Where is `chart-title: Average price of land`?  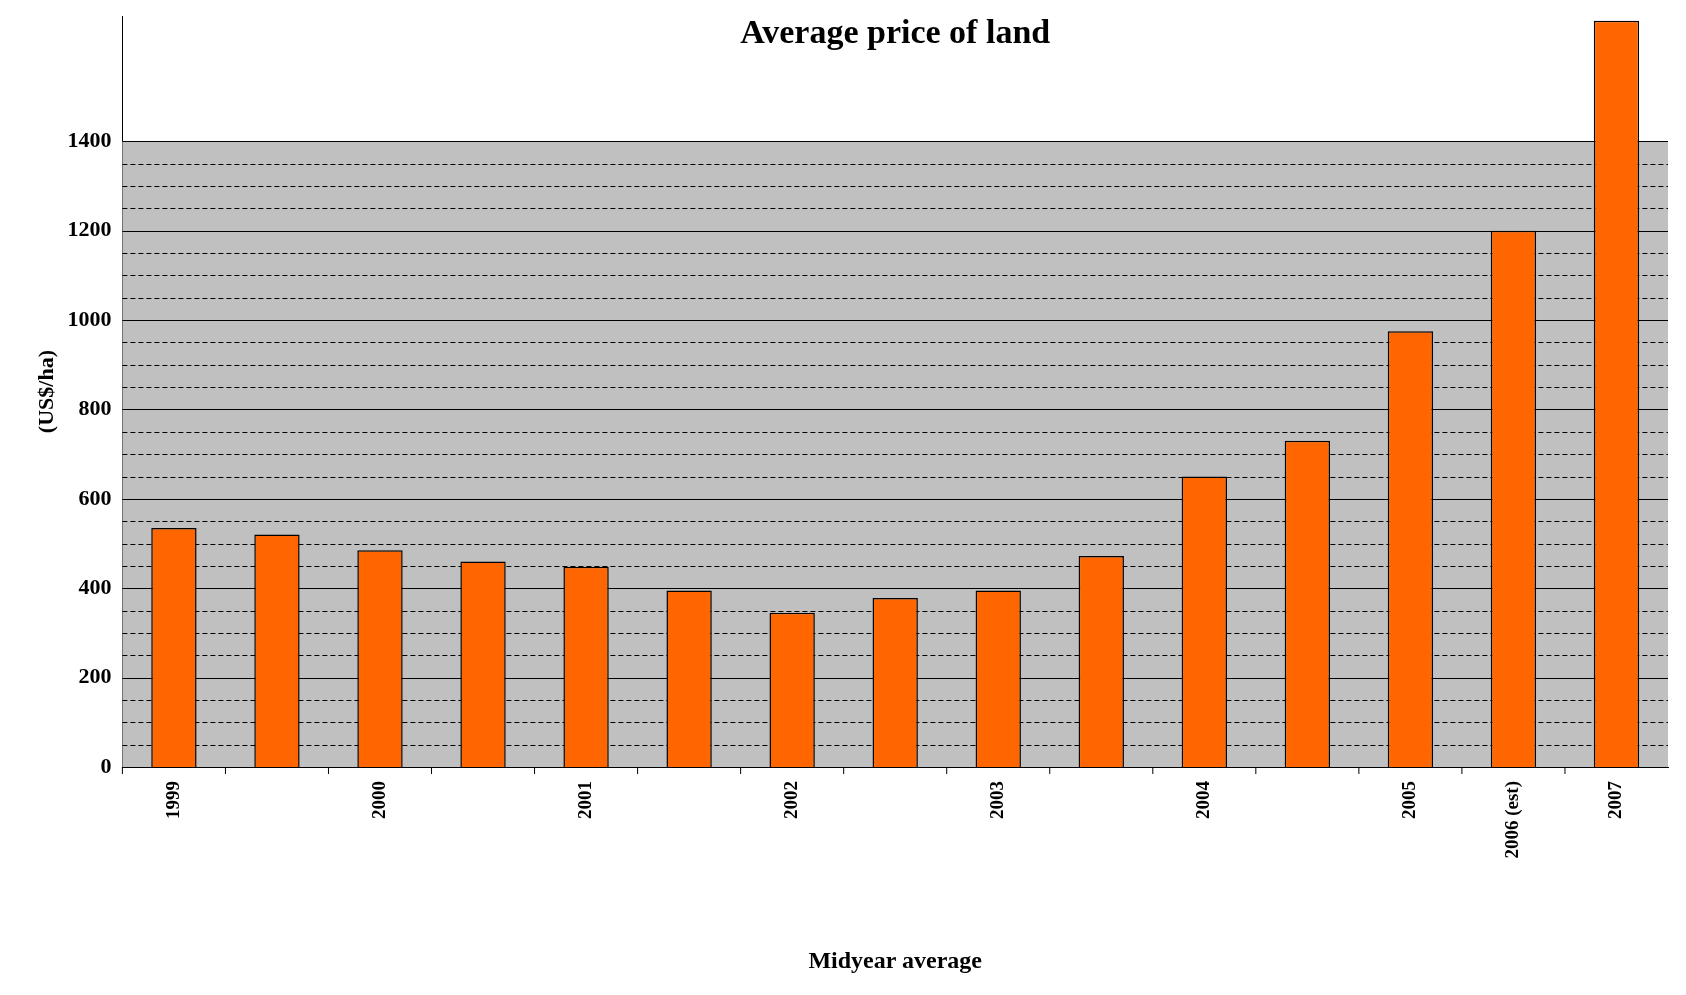 chart-title: Average price of land is located at coordinates (895, 31).